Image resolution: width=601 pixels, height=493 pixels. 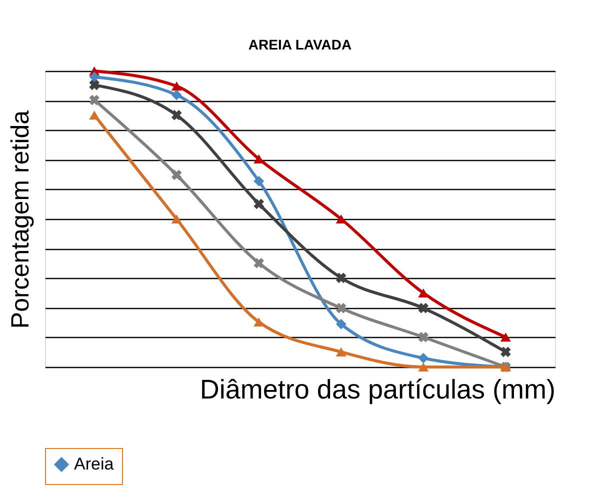 What do you see at coordinates (300, 44) in the screenshot?
I see `chart-title: AREIA LAVADA` at bounding box center [300, 44].